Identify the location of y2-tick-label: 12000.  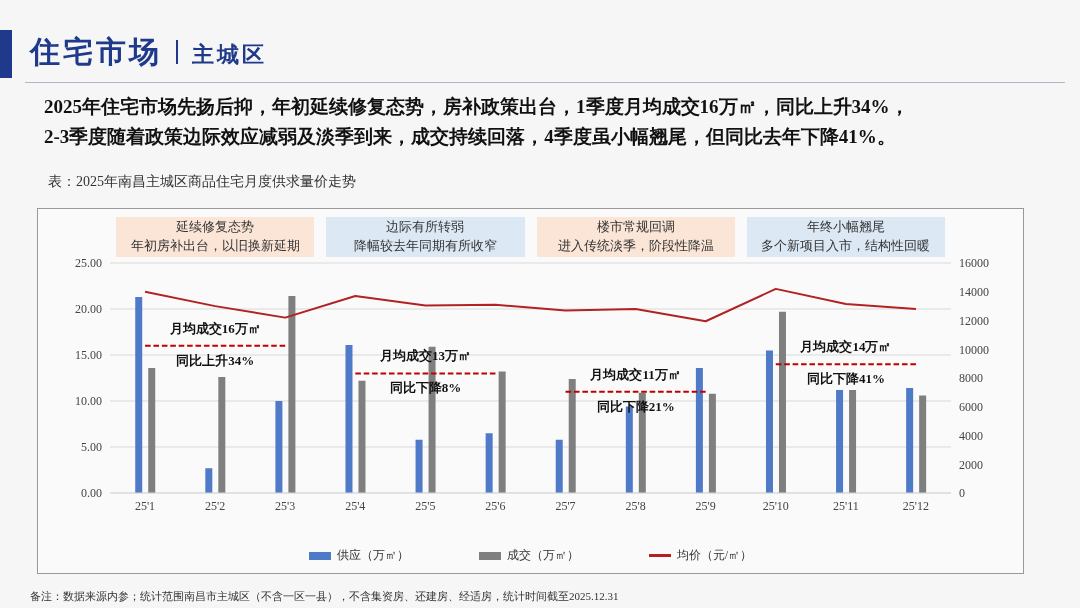
(974, 320).